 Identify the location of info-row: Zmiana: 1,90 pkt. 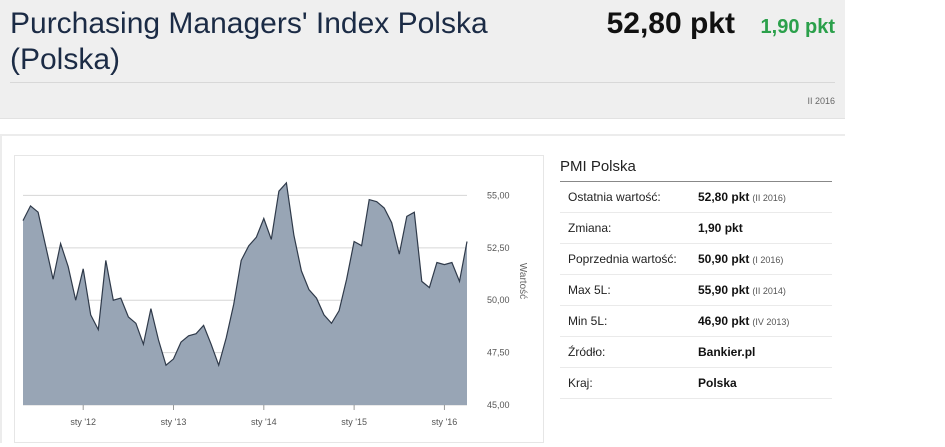
(696, 228).